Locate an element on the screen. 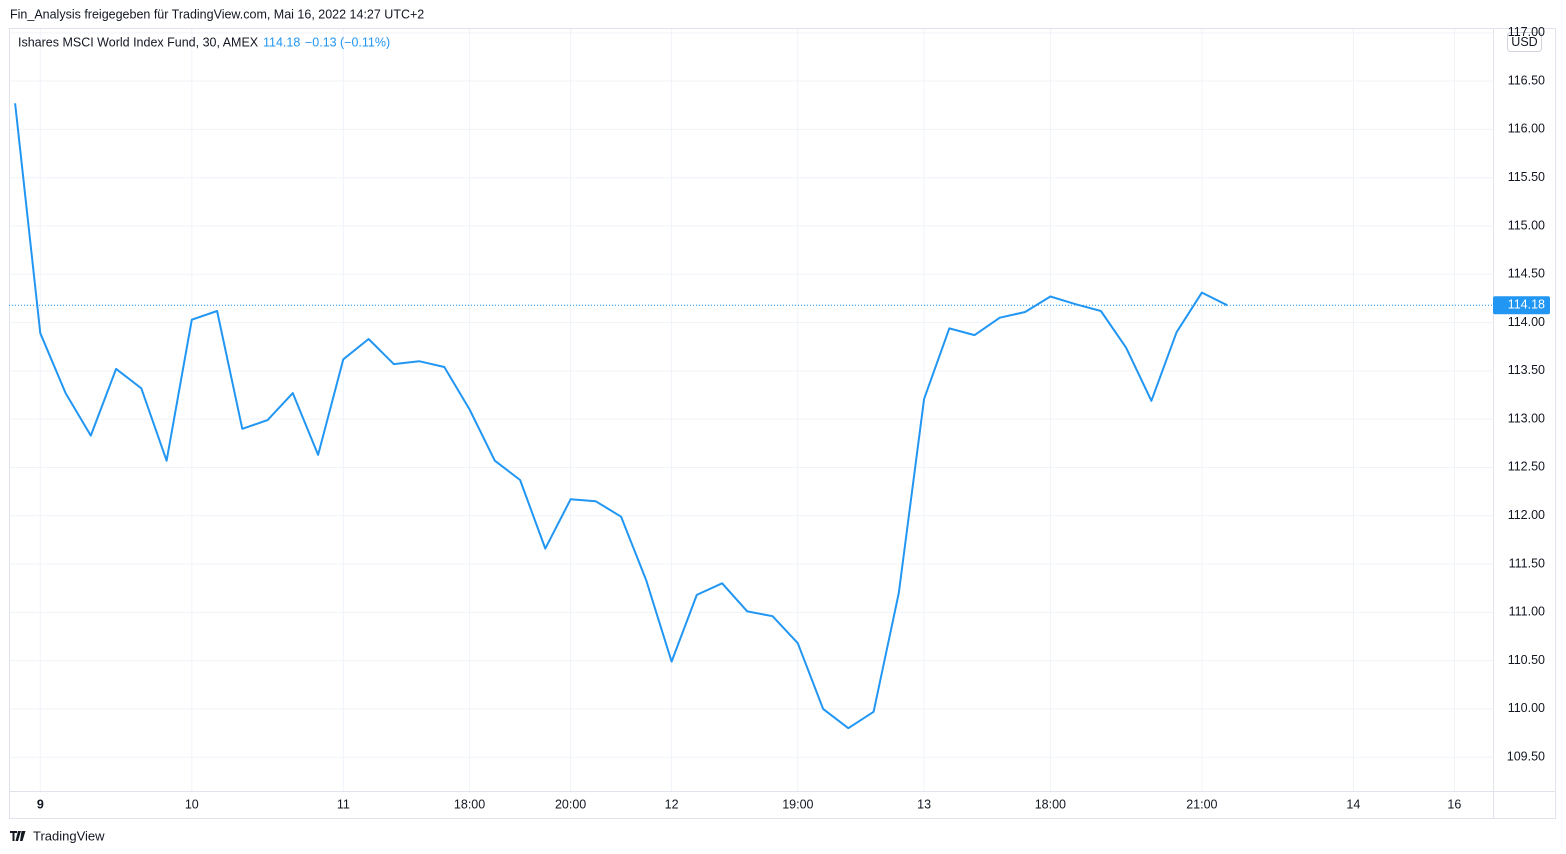  legend-change: −0.13 is located at coordinates (321, 42).